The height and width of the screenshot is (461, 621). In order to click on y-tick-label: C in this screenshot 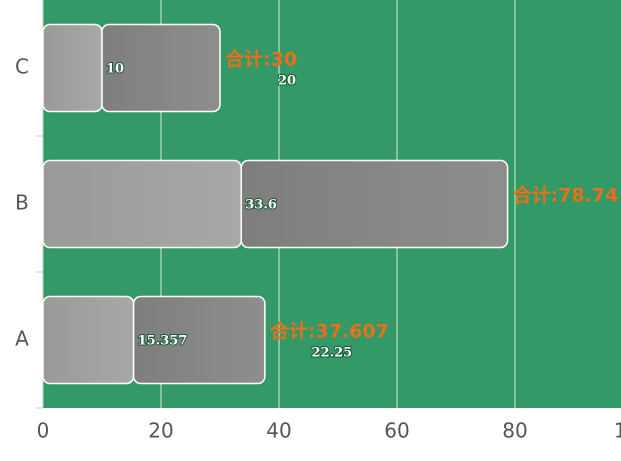, I will do `click(22, 67)`.